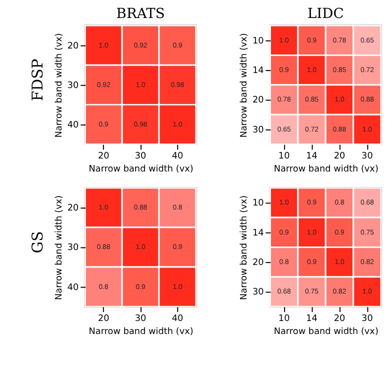 This screenshot has width=387, height=384. Describe the element at coordinates (38, 242) in the screenshot. I see `text: GS` at that location.